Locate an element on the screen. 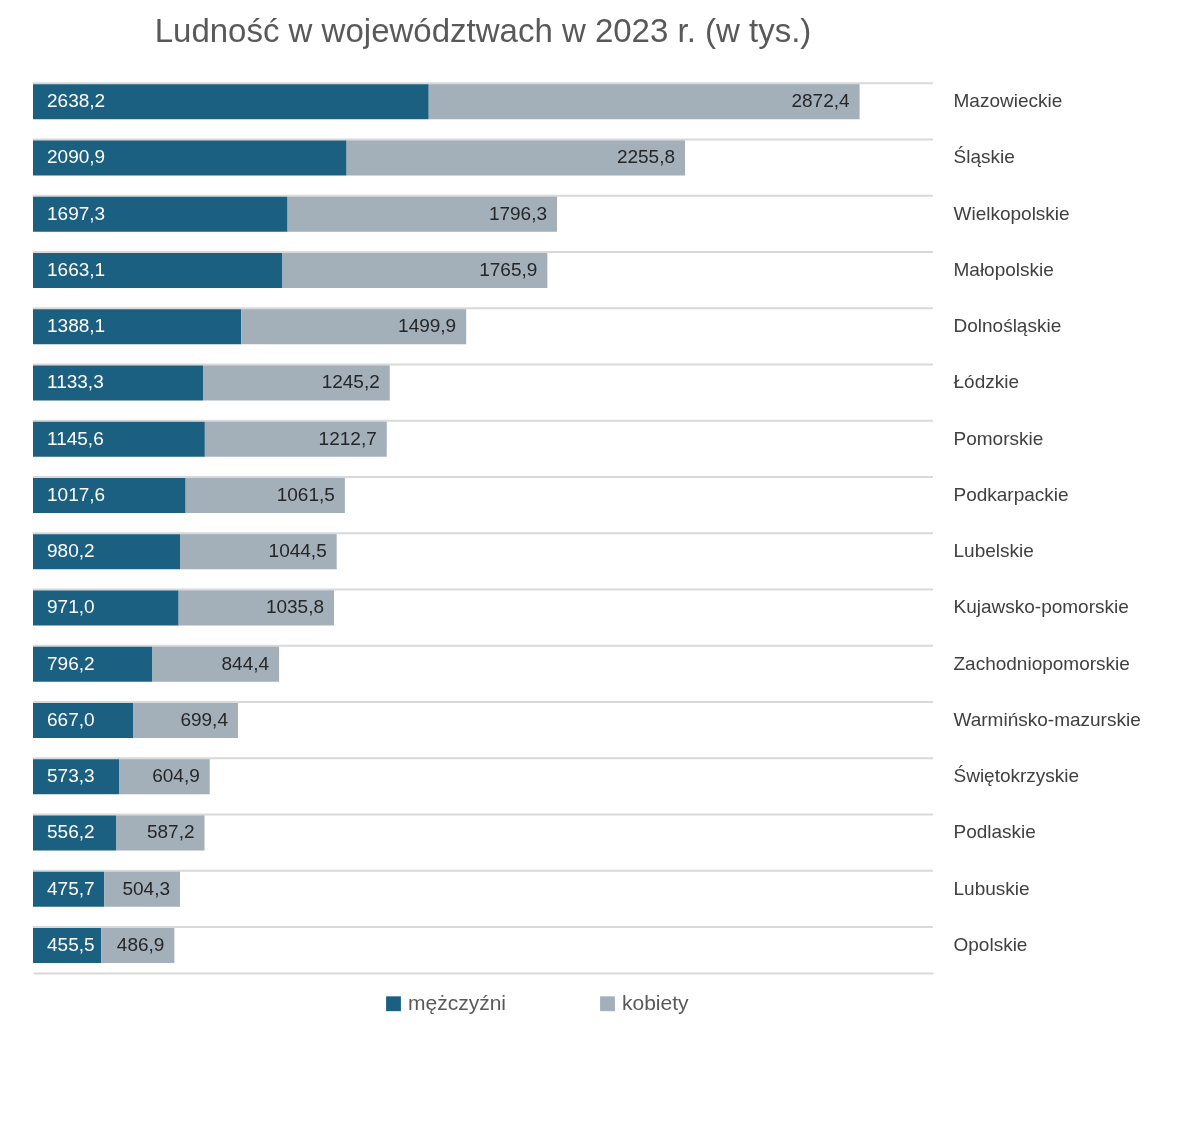 The image size is (1203, 1122). y-tick-label: Lubelskie is located at coordinates (993, 551).